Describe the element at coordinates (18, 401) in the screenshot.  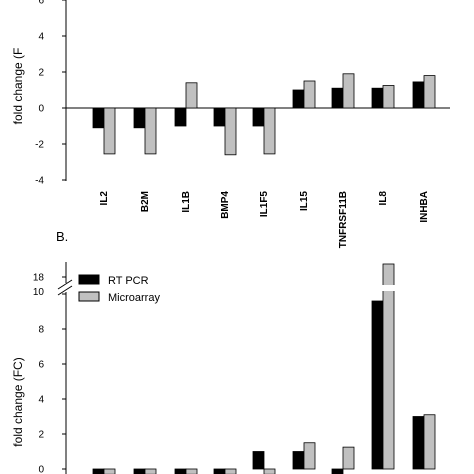
I see `panel-b-y-axis-title: fold change (FC)` at that location.